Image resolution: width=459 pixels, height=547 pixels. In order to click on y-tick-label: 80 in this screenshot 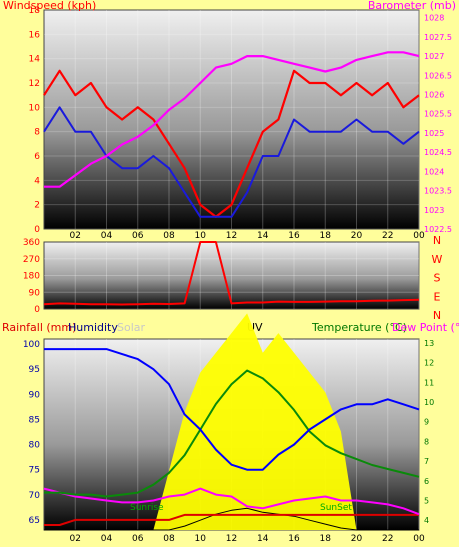, I will do `click(35, 446)`.